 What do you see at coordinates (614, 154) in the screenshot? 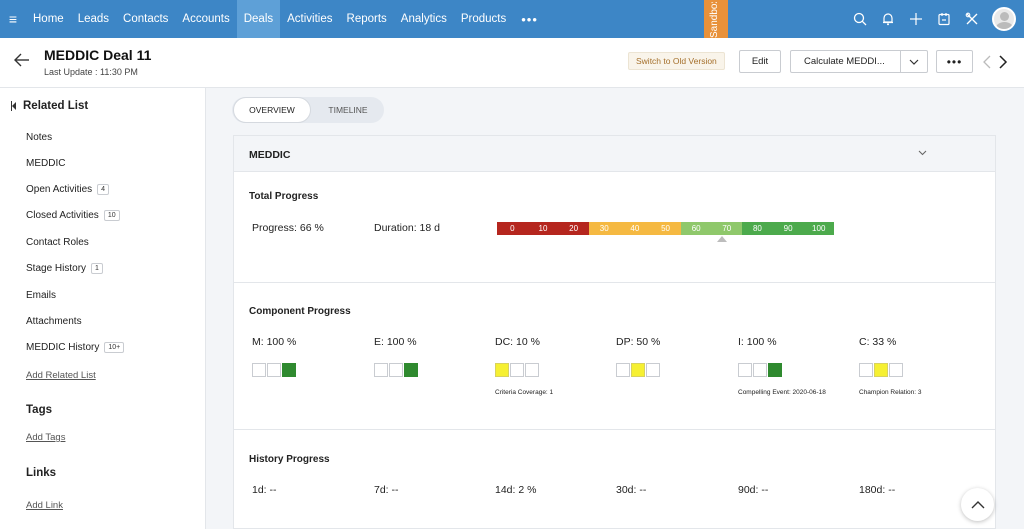
I see `meddic-card-header: MEDDIC` at bounding box center [614, 154].